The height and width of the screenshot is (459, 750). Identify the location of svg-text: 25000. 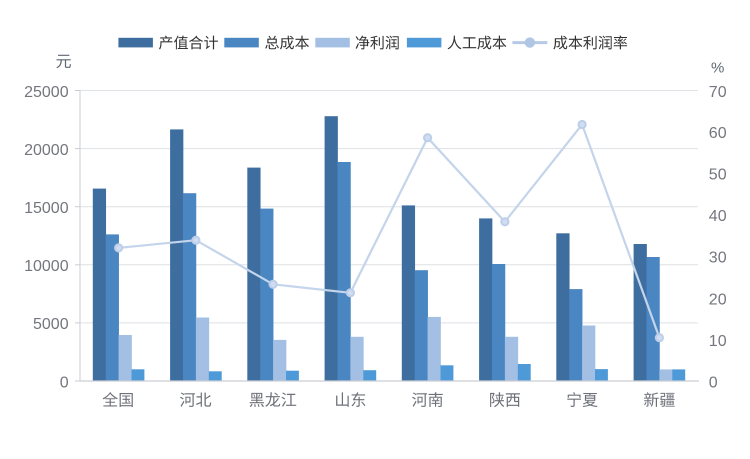
(46, 92).